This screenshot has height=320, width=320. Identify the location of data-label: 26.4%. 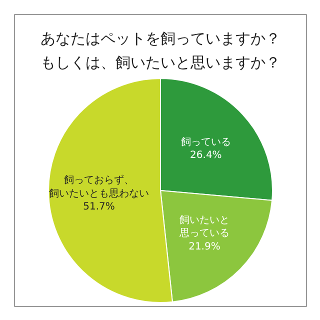
(206, 155).